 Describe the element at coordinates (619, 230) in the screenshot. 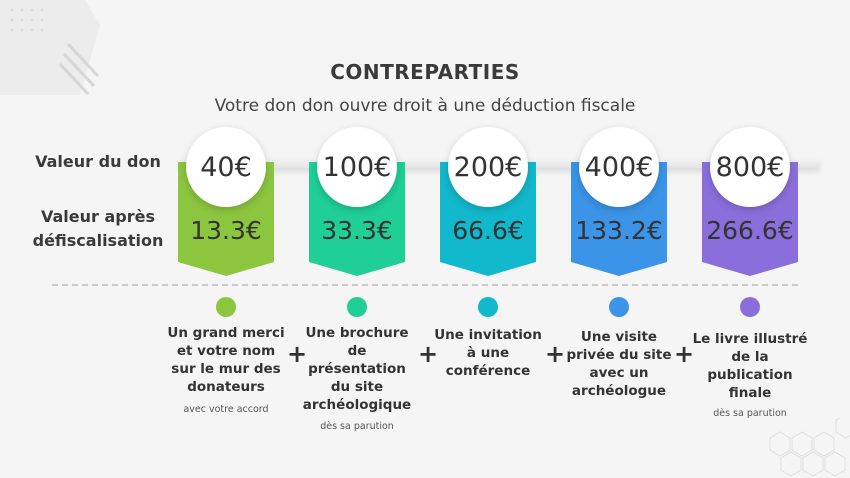

I see `after-tax-value-4: 133.2€` at that location.